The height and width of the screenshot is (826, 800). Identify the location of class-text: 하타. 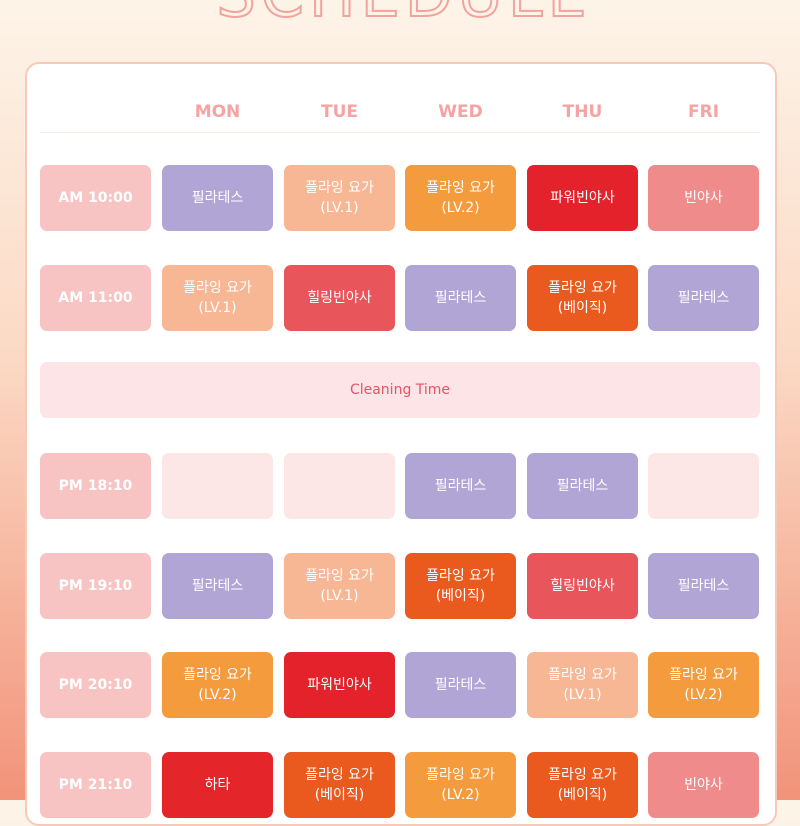
(217, 784).